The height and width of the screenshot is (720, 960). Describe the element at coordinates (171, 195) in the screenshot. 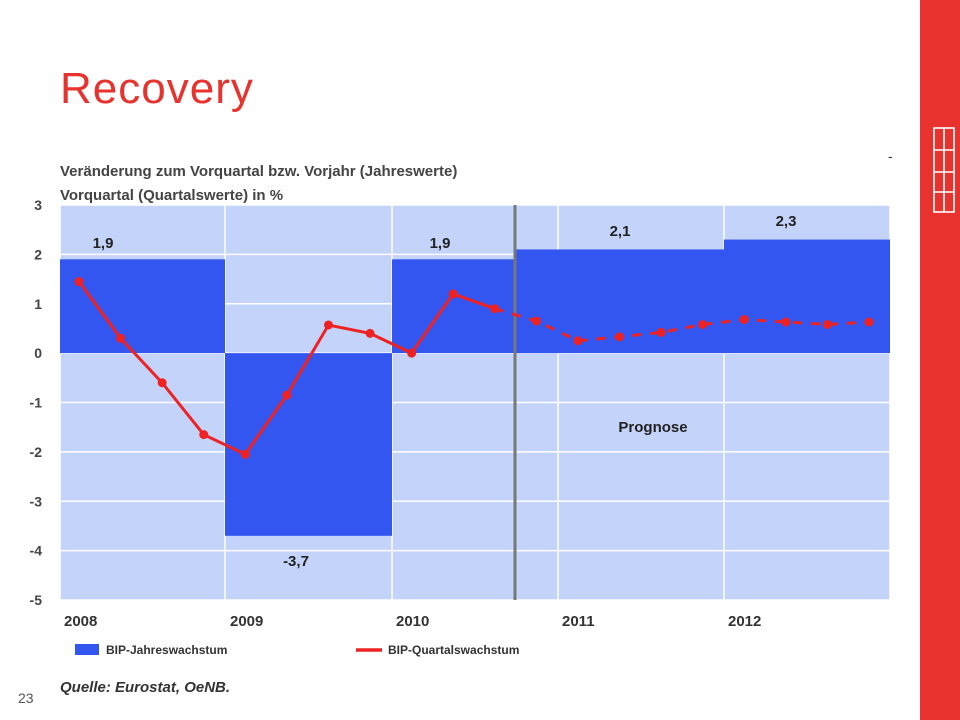

I see `chart-title-line2: Vorquartal (Quartalswerte) in %` at that location.